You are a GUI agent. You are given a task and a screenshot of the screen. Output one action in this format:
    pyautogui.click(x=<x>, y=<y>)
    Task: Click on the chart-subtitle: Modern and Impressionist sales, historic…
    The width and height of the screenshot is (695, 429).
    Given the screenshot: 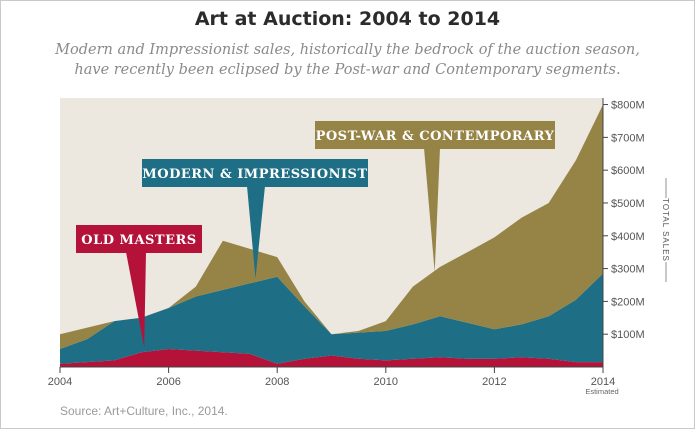 What is the action you would take?
    pyautogui.click(x=347, y=60)
    